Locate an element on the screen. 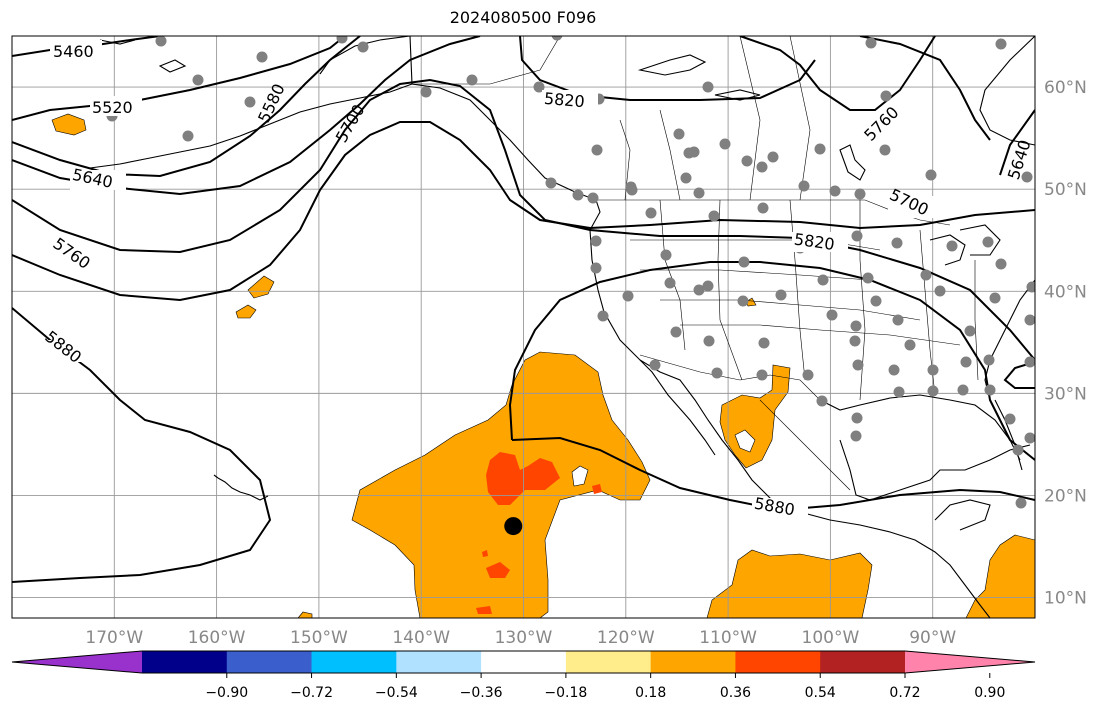 The image size is (1105, 712). contour-5880-gulf is located at coordinates (1019, 375).